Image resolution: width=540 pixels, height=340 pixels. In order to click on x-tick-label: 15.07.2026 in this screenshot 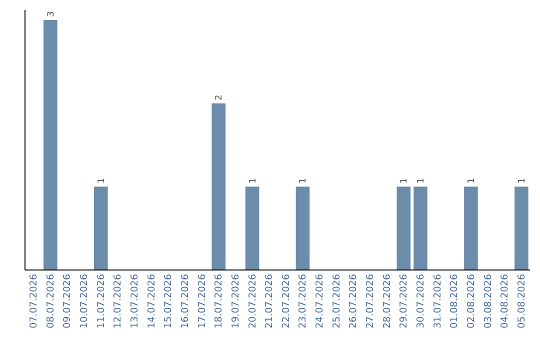, I will do `click(168, 301)`.